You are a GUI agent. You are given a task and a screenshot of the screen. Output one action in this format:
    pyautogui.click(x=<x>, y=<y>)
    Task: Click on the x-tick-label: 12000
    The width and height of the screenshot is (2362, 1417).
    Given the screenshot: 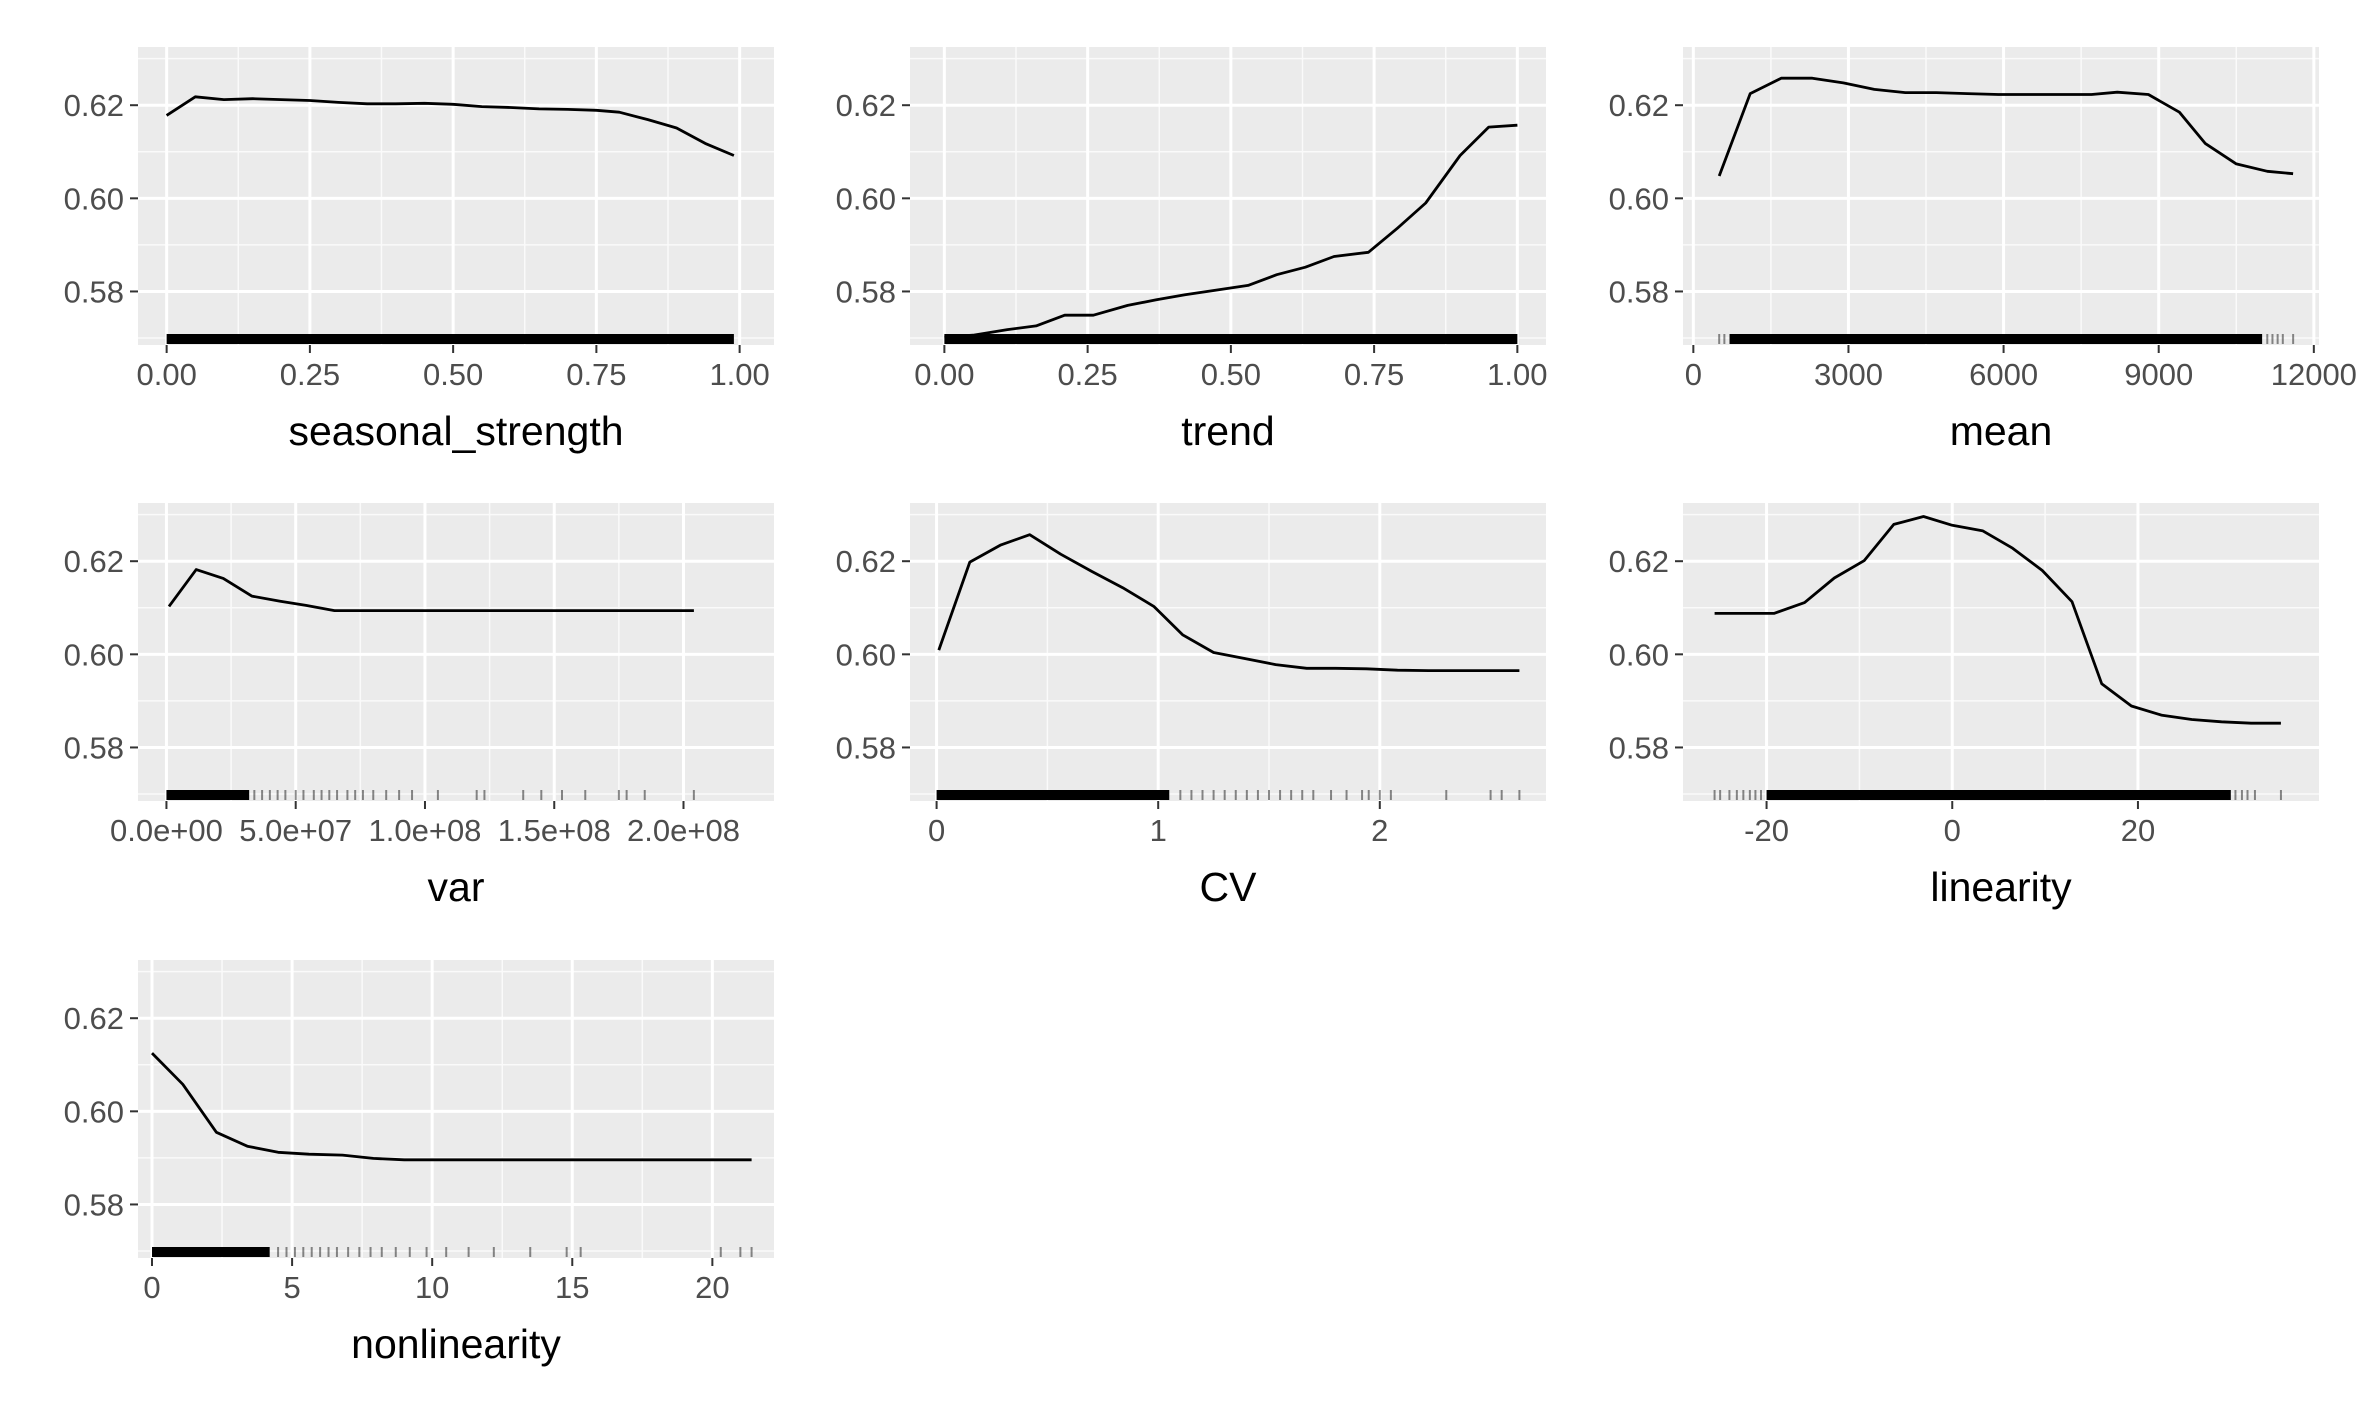 What is the action you would take?
    pyautogui.click(x=2314, y=374)
    